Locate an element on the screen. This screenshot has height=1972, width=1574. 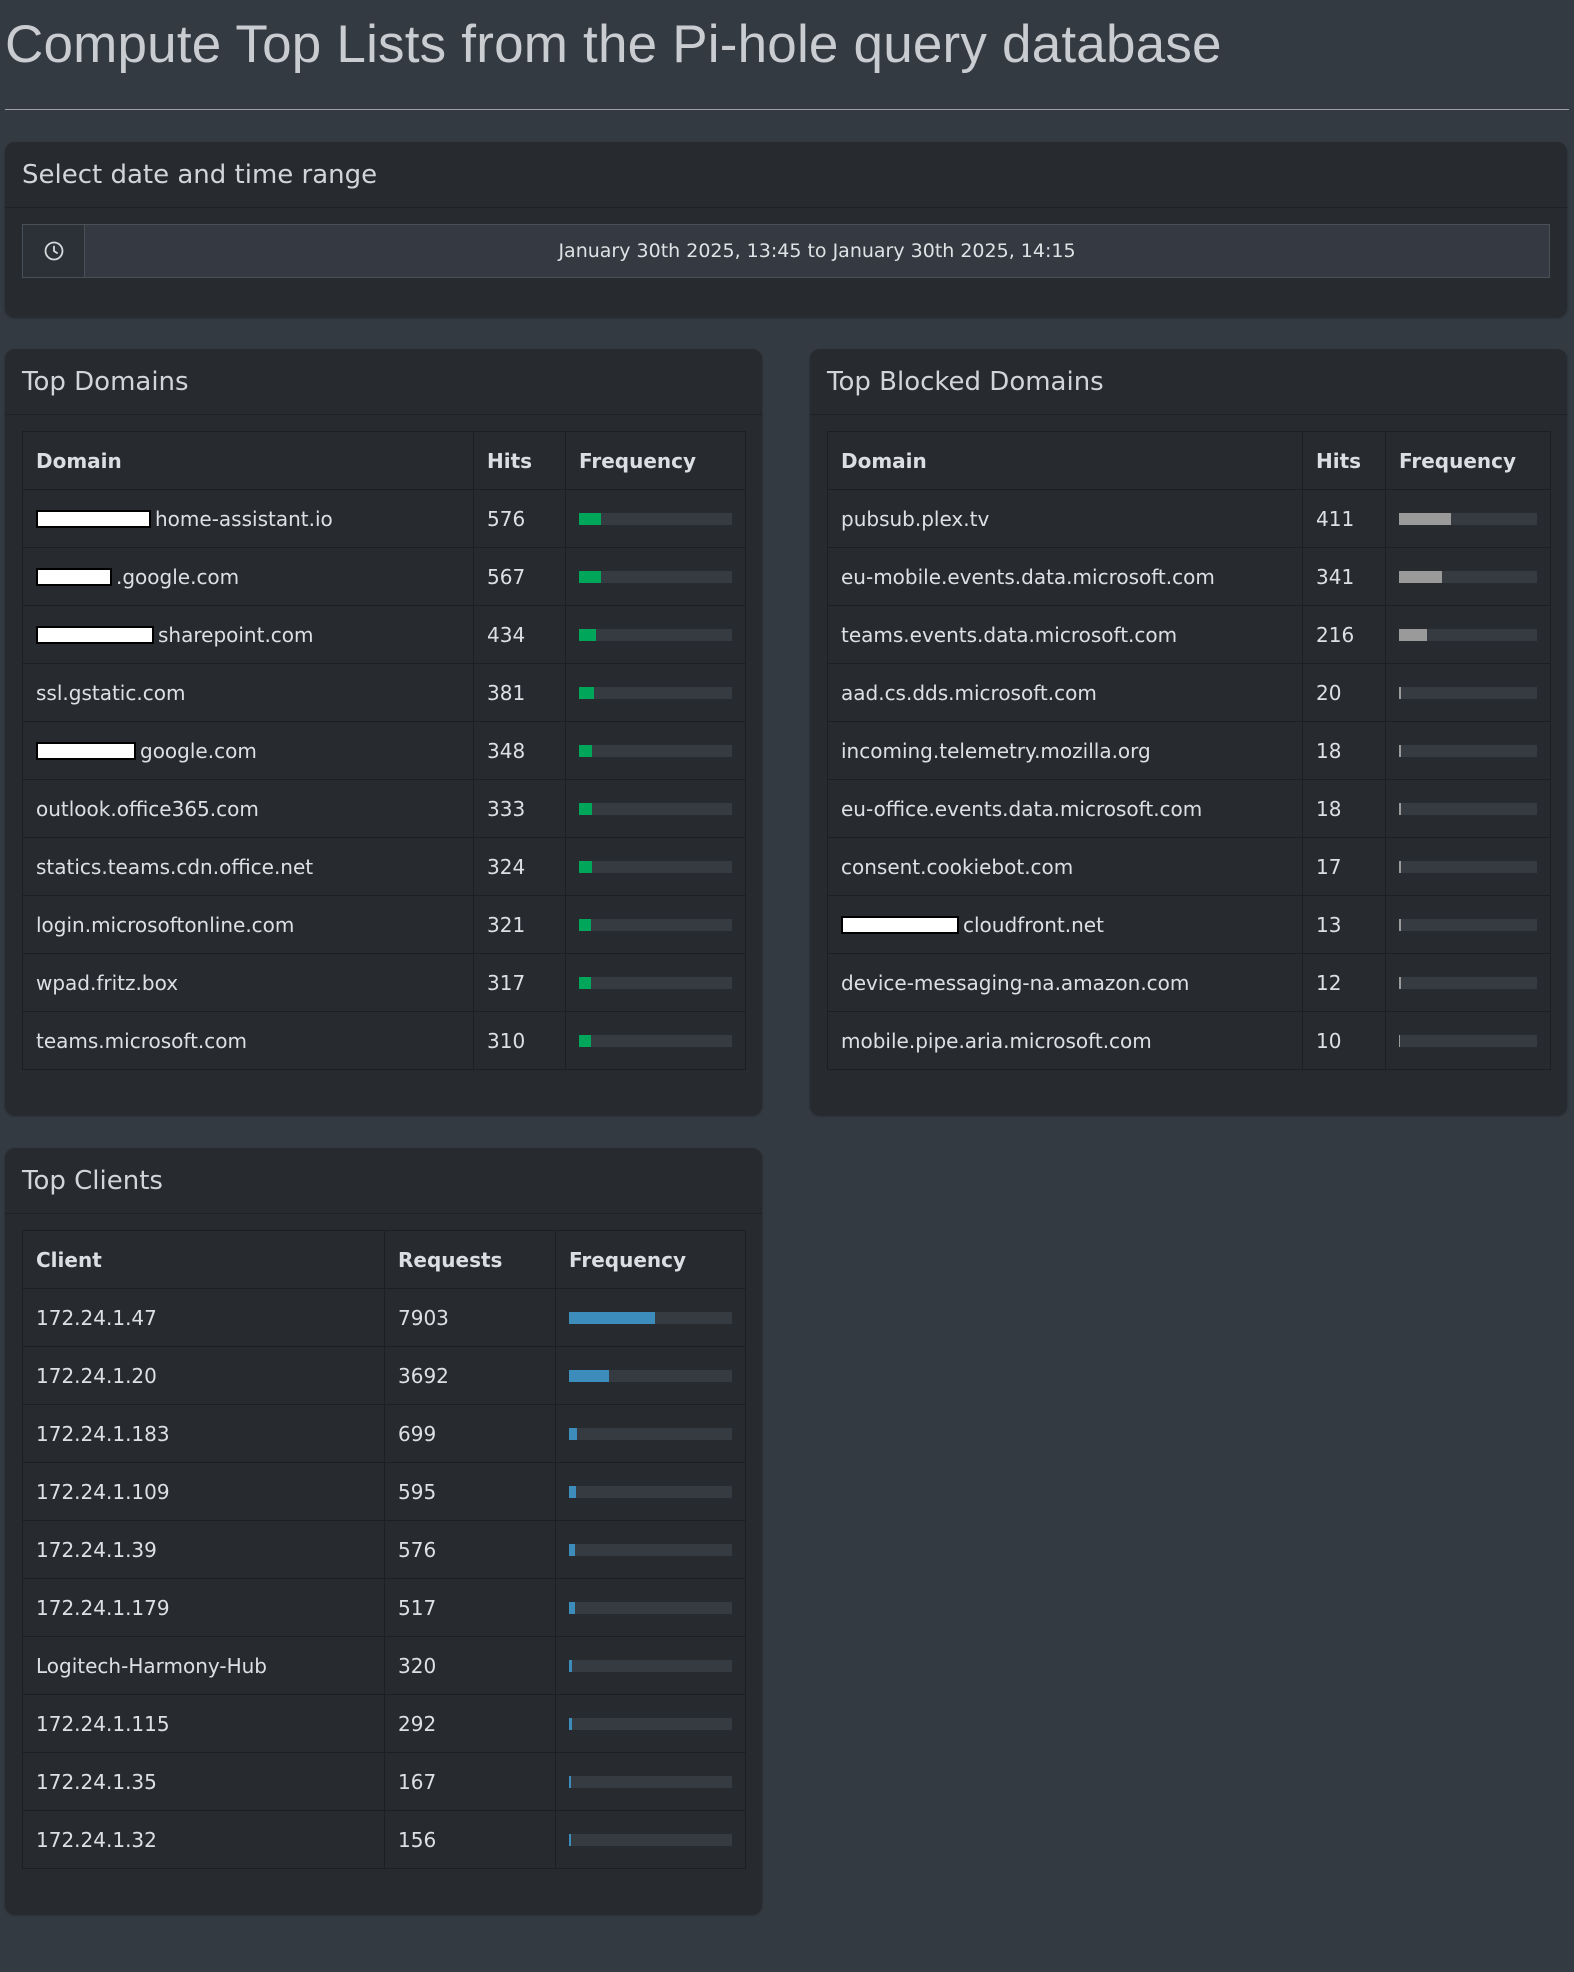
client-name: 172.24.1.47 is located at coordinates (96, 1317).